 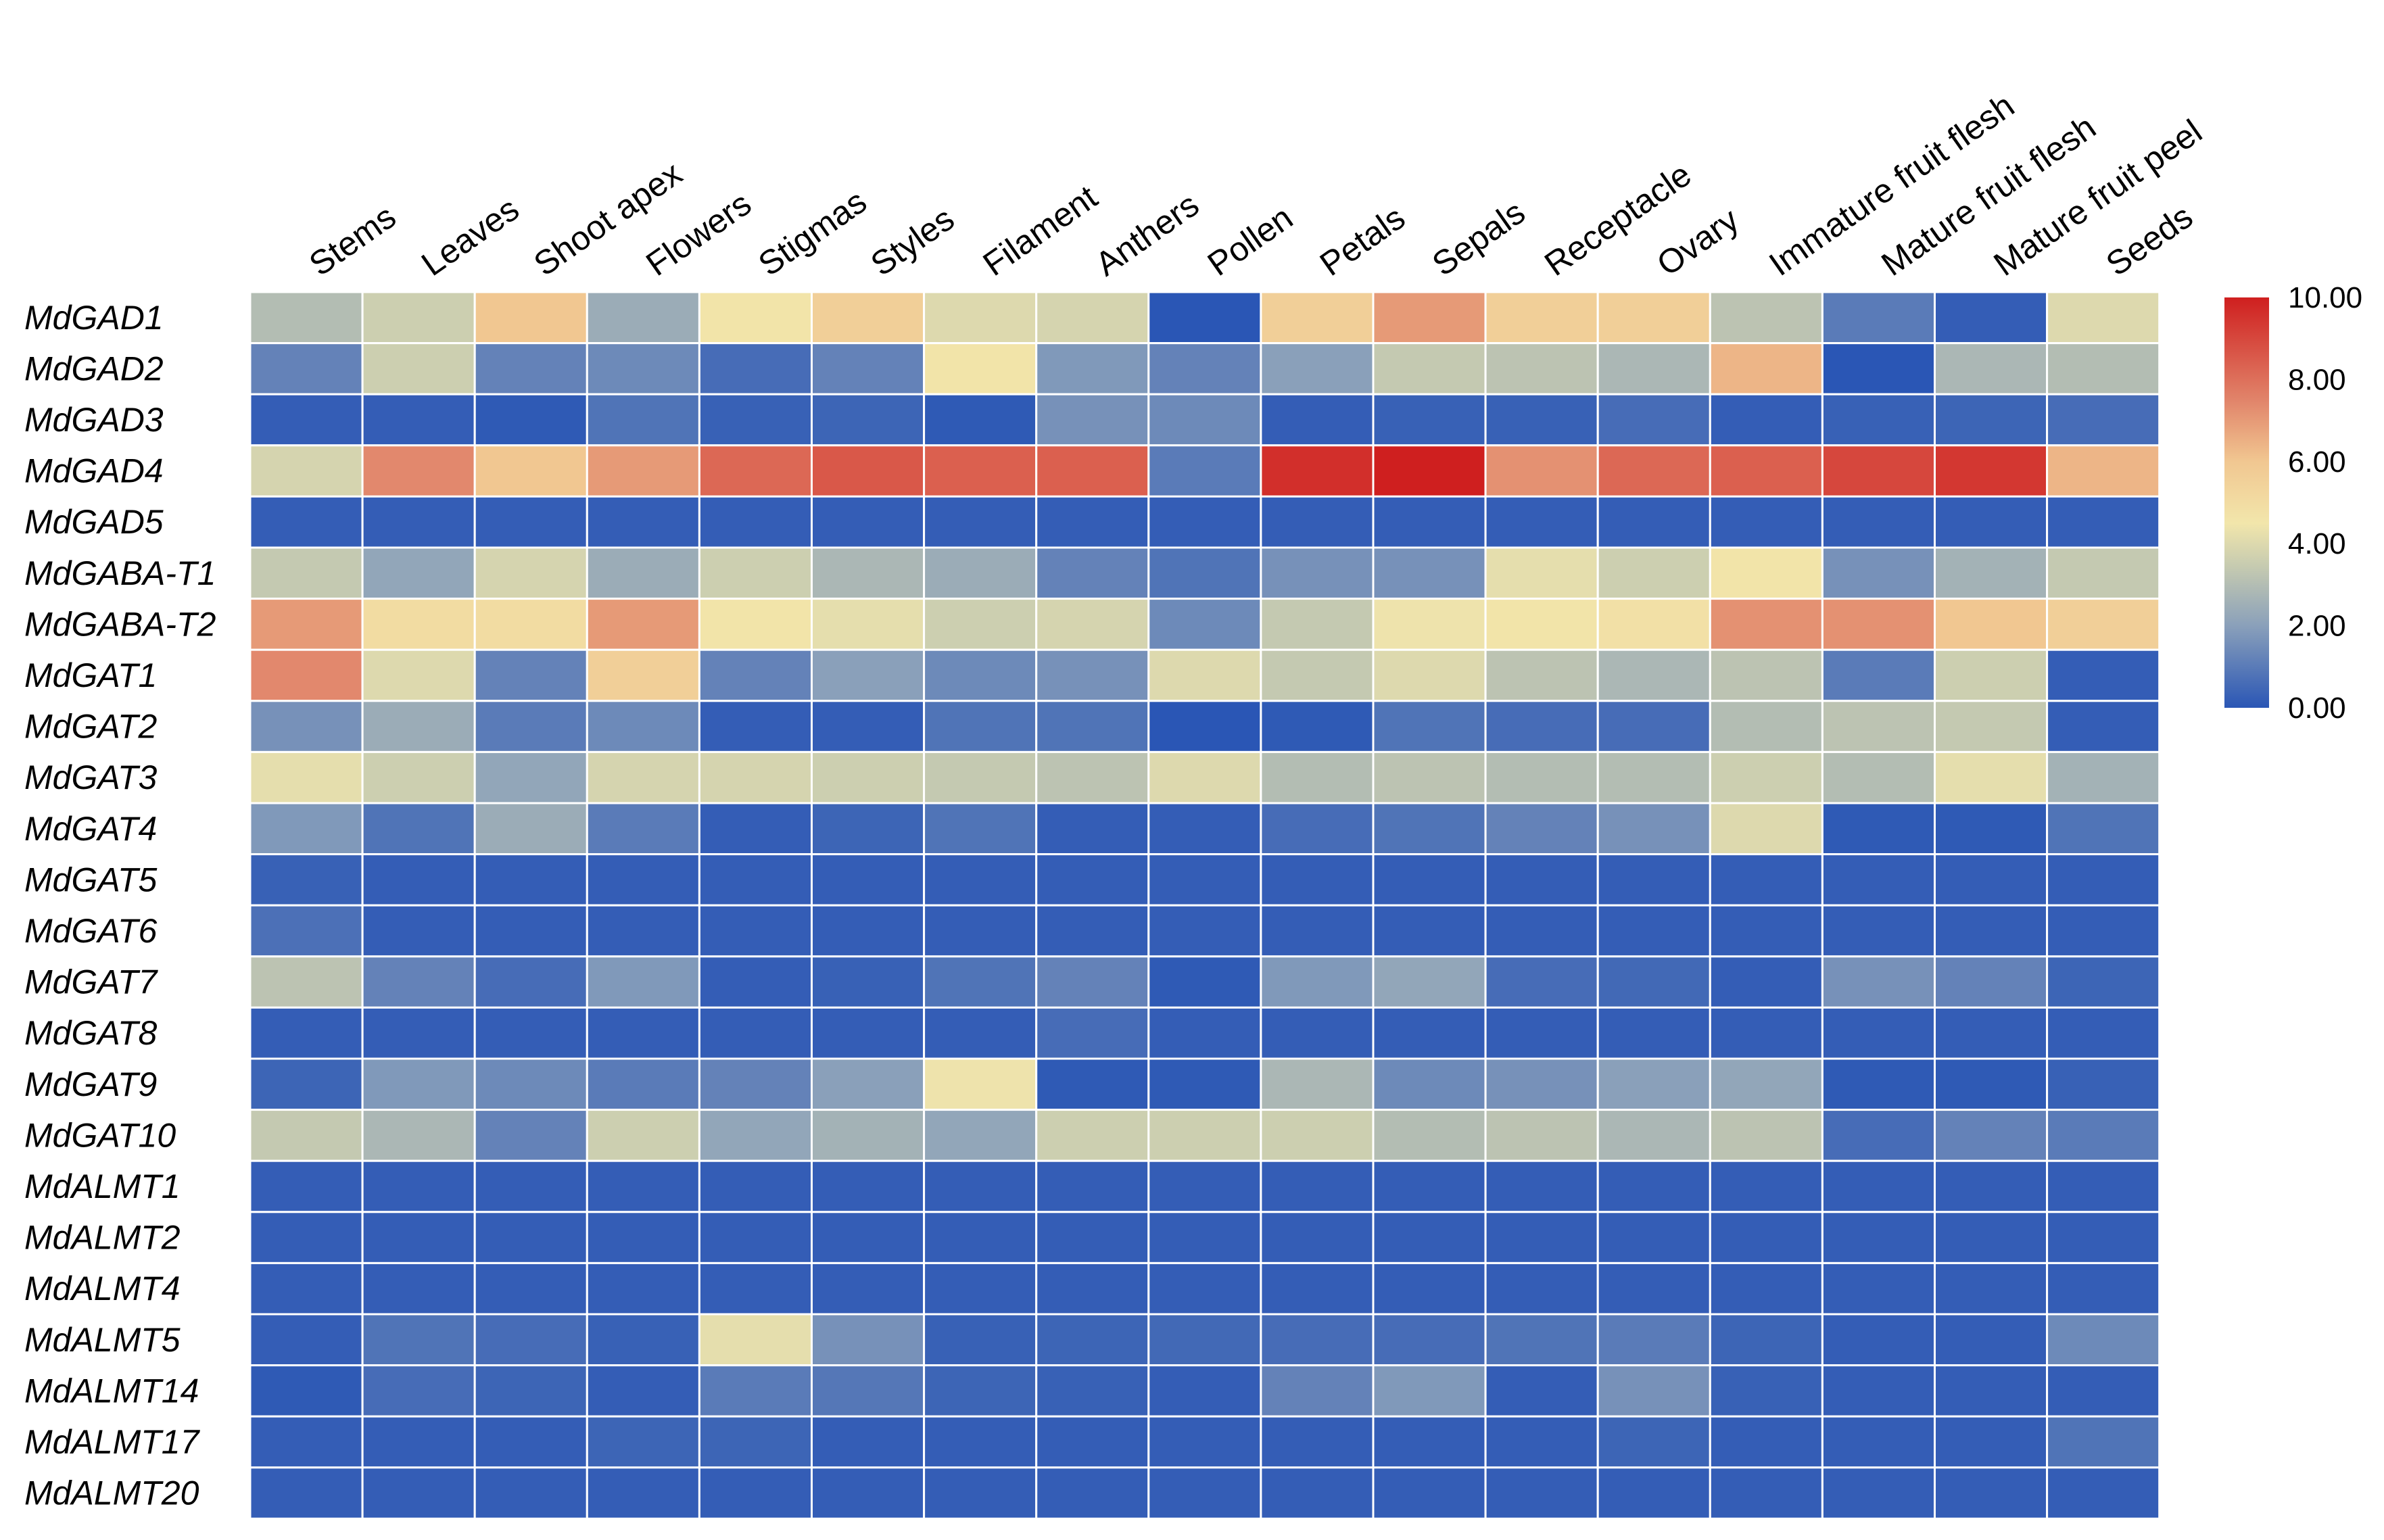 What do you see at coordinates (2246, 502) in the screenshot?
I see `legend-color-bar` at bounding box center [2246, 502].